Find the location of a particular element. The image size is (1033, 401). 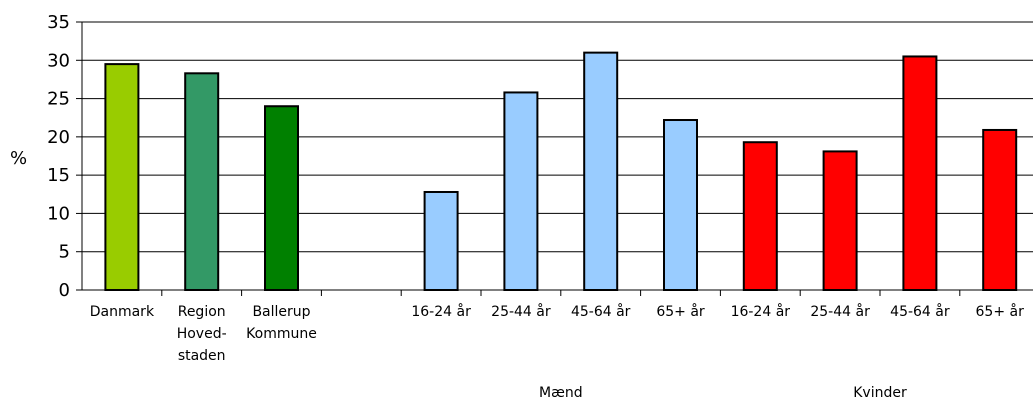

x-category-label: Kommune is located at coordinates (281, 334).